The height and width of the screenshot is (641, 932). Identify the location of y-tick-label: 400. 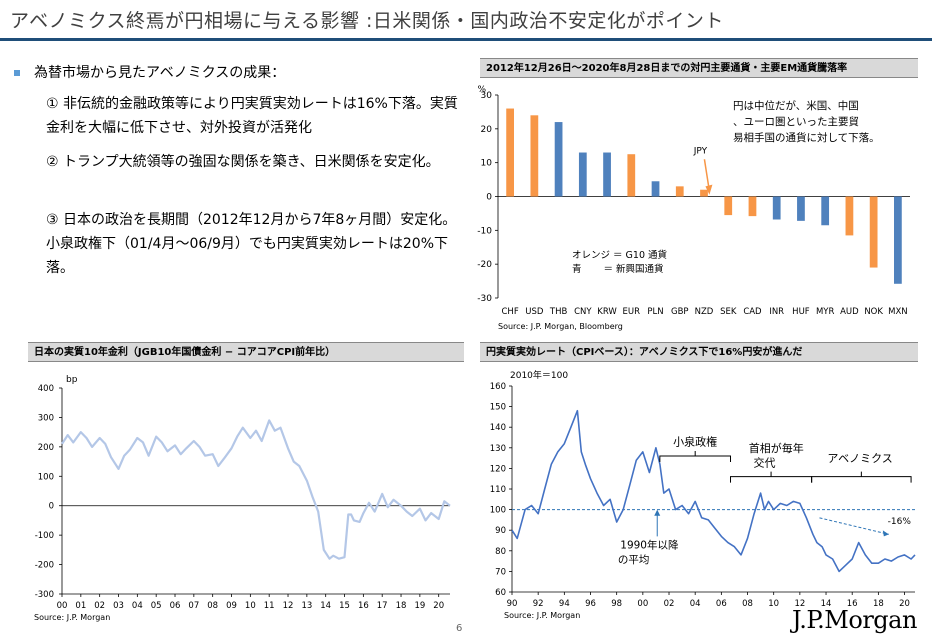
(46, 389).